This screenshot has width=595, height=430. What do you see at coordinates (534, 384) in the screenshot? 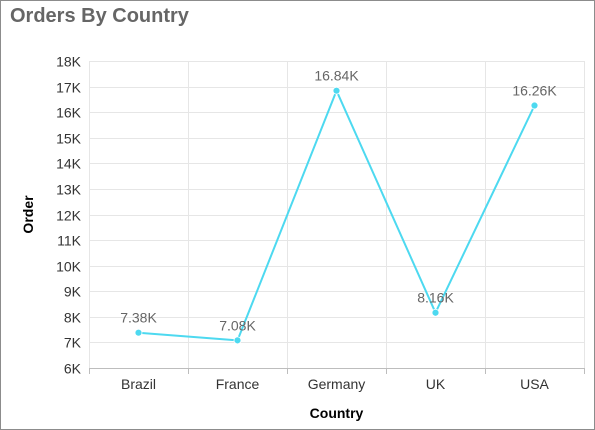
I see `x-tick-label: USA` at bounding box center [534, 384].